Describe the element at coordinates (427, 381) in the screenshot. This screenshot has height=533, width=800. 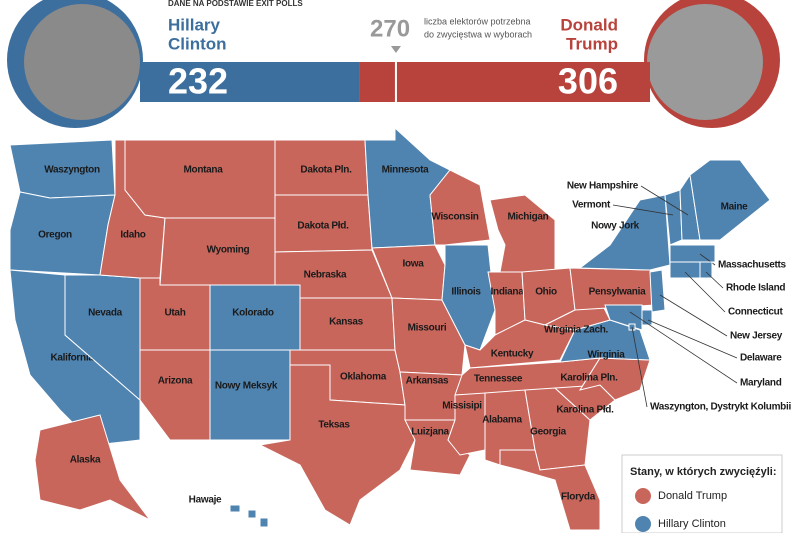
I see `state-label: Arkansas` at that location.